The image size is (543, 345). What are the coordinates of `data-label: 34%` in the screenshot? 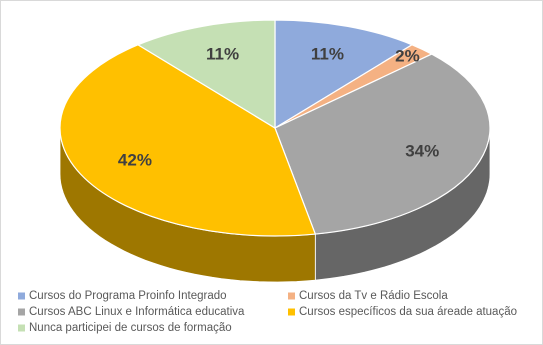 It's located at (422, 151).